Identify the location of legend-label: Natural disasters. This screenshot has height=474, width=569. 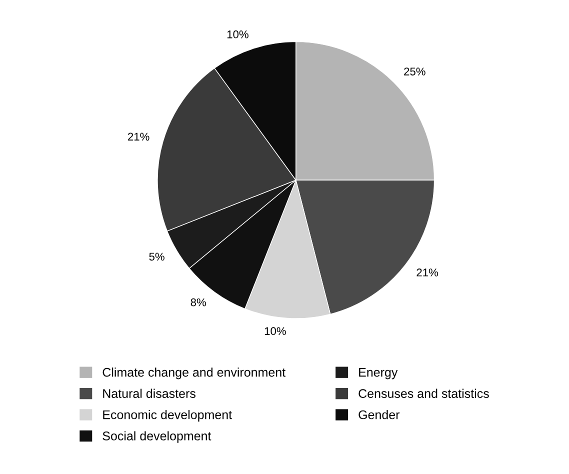
(149, 393).